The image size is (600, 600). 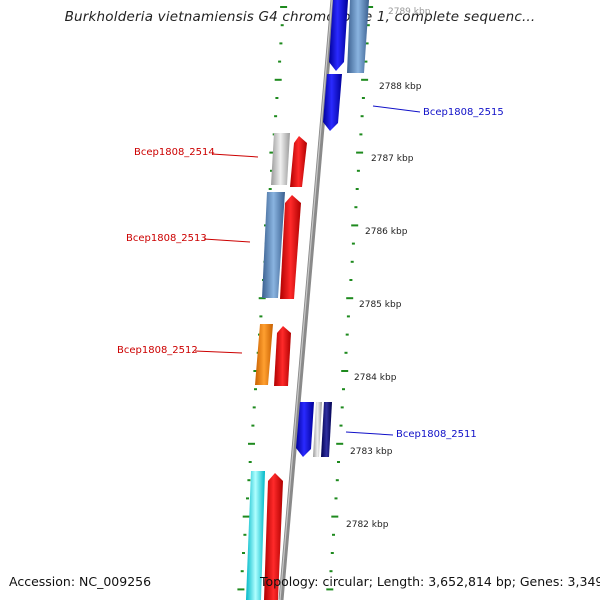 What do you see at coordinates (174, 152) in the screenshot?
I see `gene-label-bcep1808-2514: Bcep1808_2514` at bounding box center [174, 152].